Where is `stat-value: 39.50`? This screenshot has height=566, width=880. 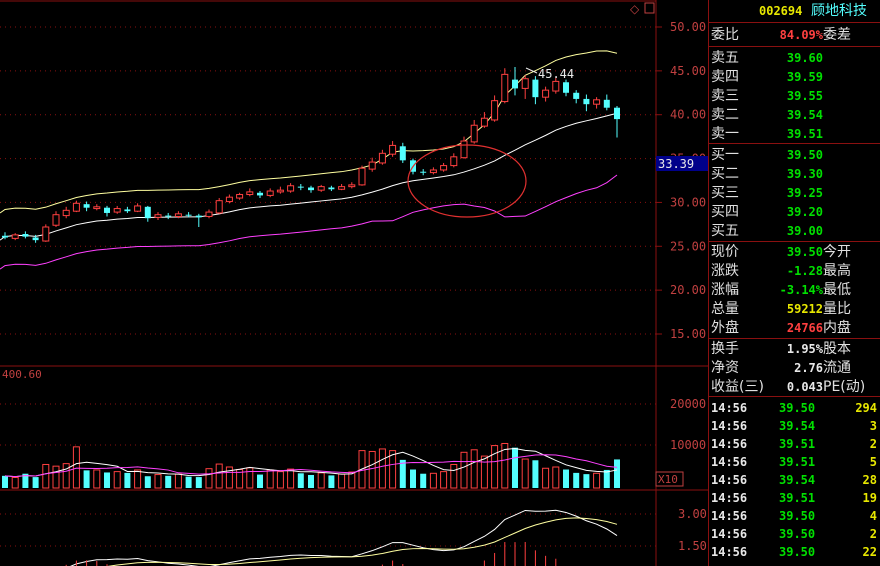
stat-value: 39.50 is located at coordinates (804, 252).